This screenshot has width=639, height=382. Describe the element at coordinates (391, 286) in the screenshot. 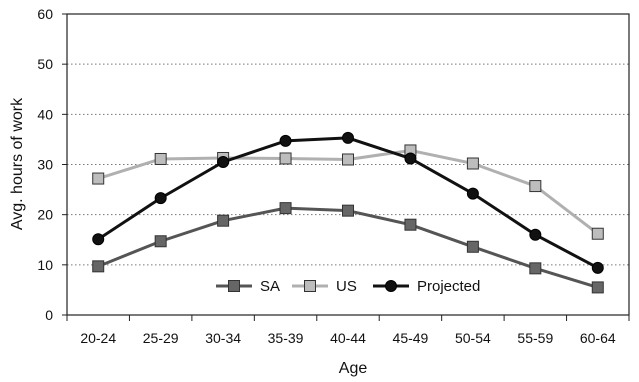

I see `legend-marker-projected` at that location.